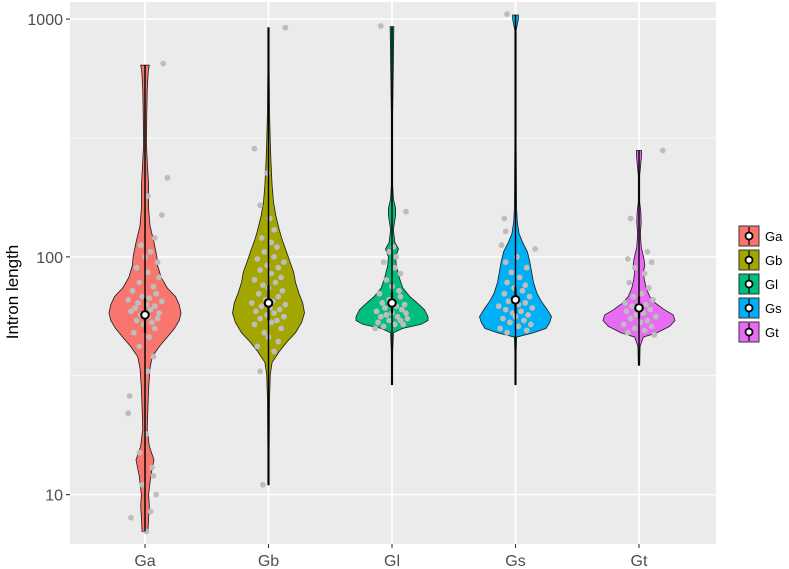 This screenshot has height=569, width=789. I want to click on legend-label: Gb, so click(773, 260).